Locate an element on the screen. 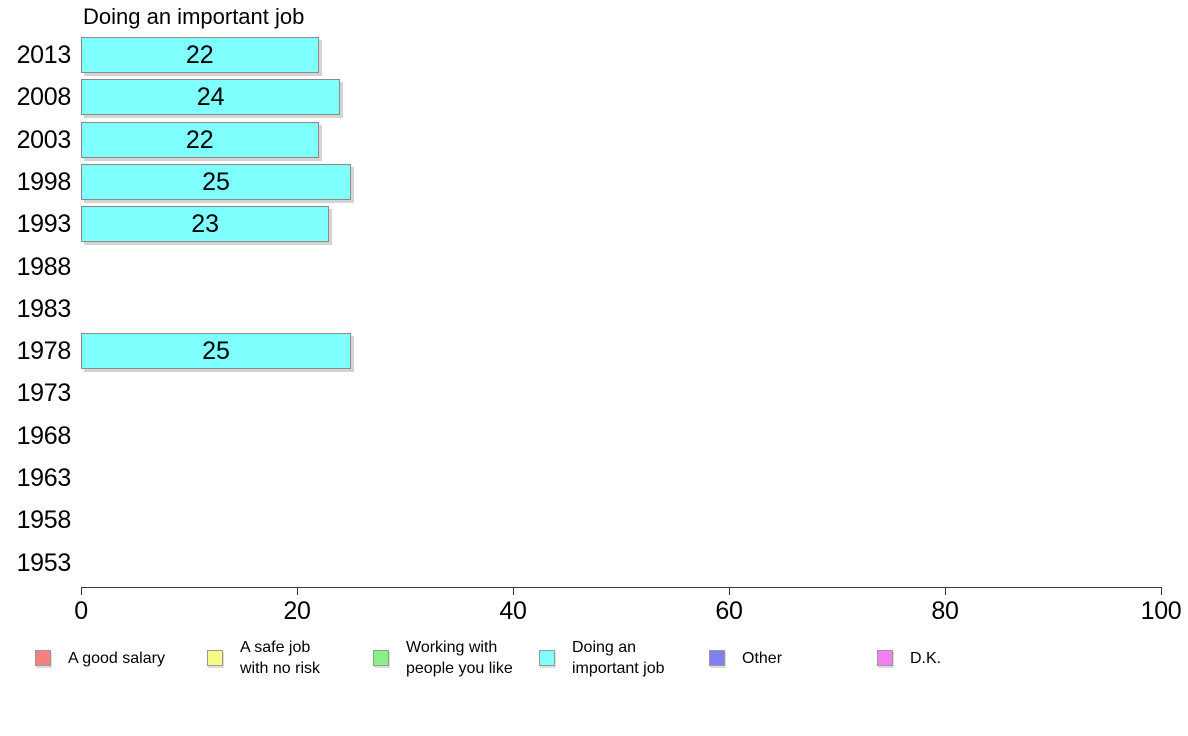 This screenshot has width=1188, height=736. y-axis-label: 1973 is located at coordinates (44, 393).